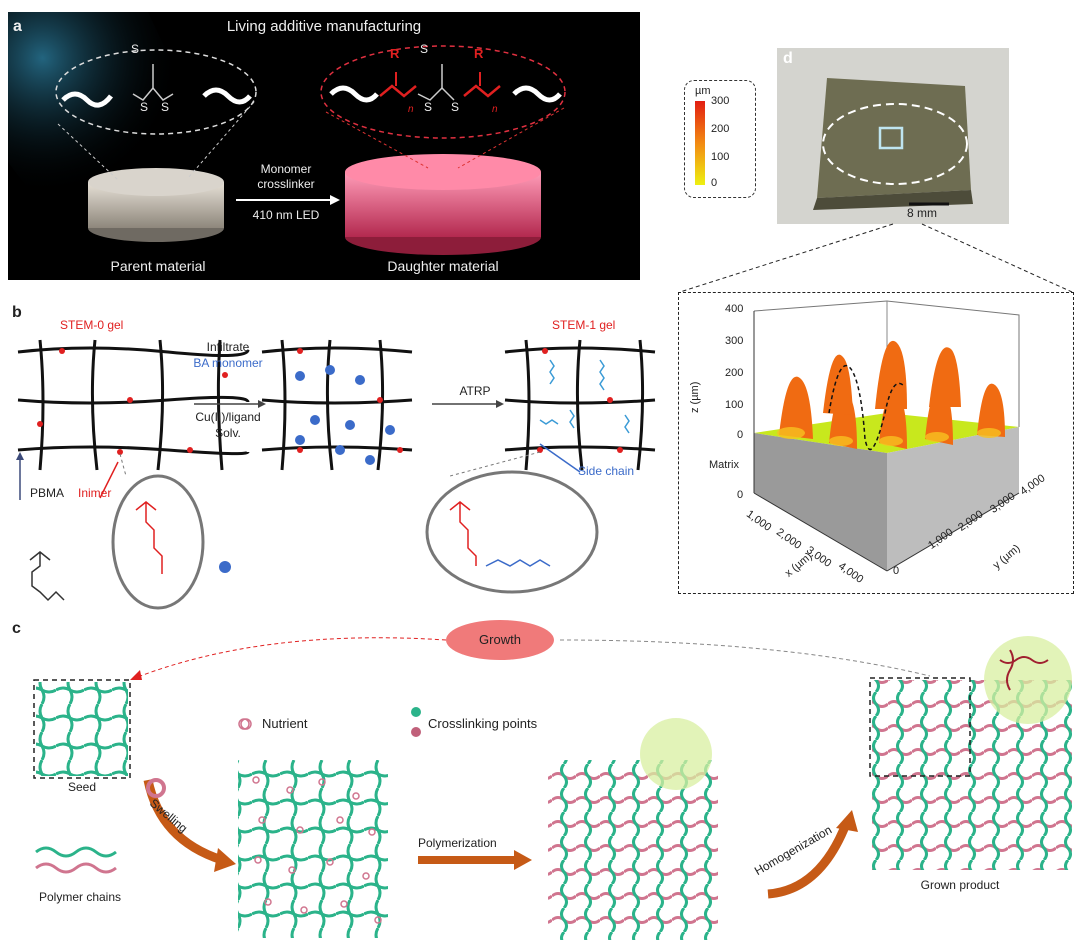 The height and width of the screenshot is (950, 1080). Describe the element at coordinates (92, 325) in the screenshot. I see `stem0-label: STEM-0 gel` at that location.